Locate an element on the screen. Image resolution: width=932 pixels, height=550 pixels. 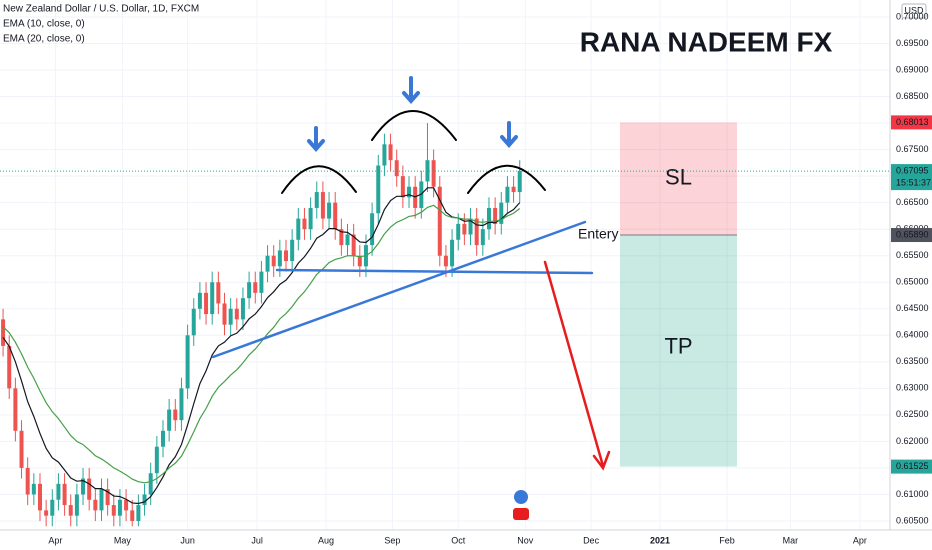
entry-text: Entery is located at coordinates (598, 234).